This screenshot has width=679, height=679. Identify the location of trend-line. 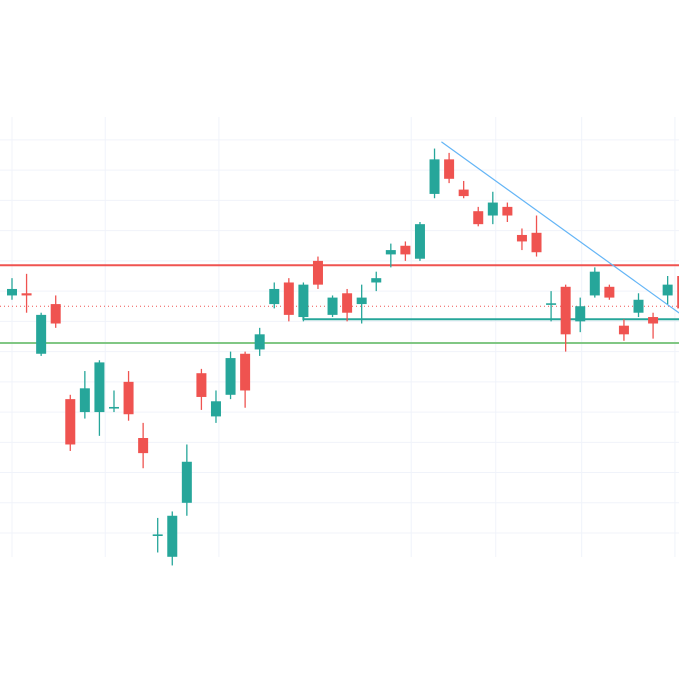
(560, 227).